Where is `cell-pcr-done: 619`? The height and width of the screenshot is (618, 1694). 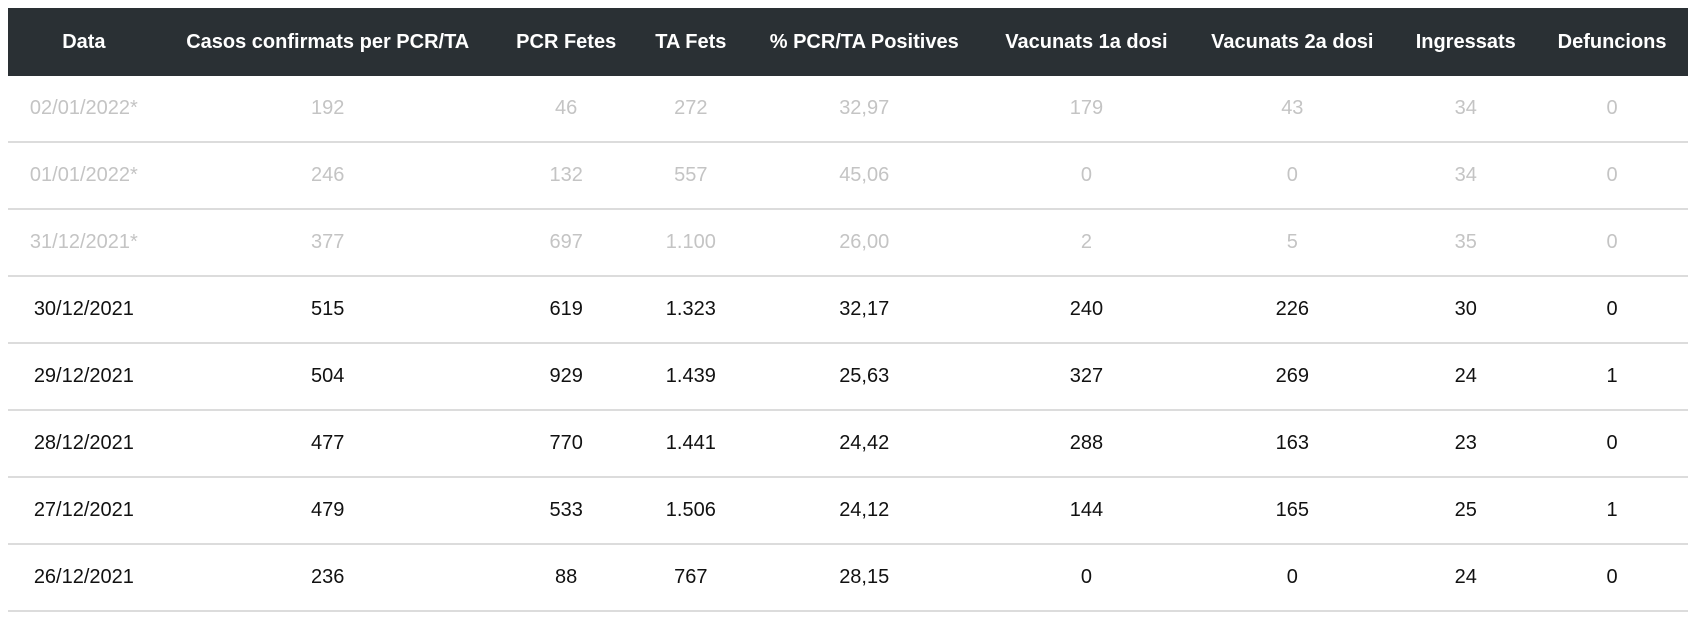
cell-pcr-done: 619 is located at coordinates (566, 310).